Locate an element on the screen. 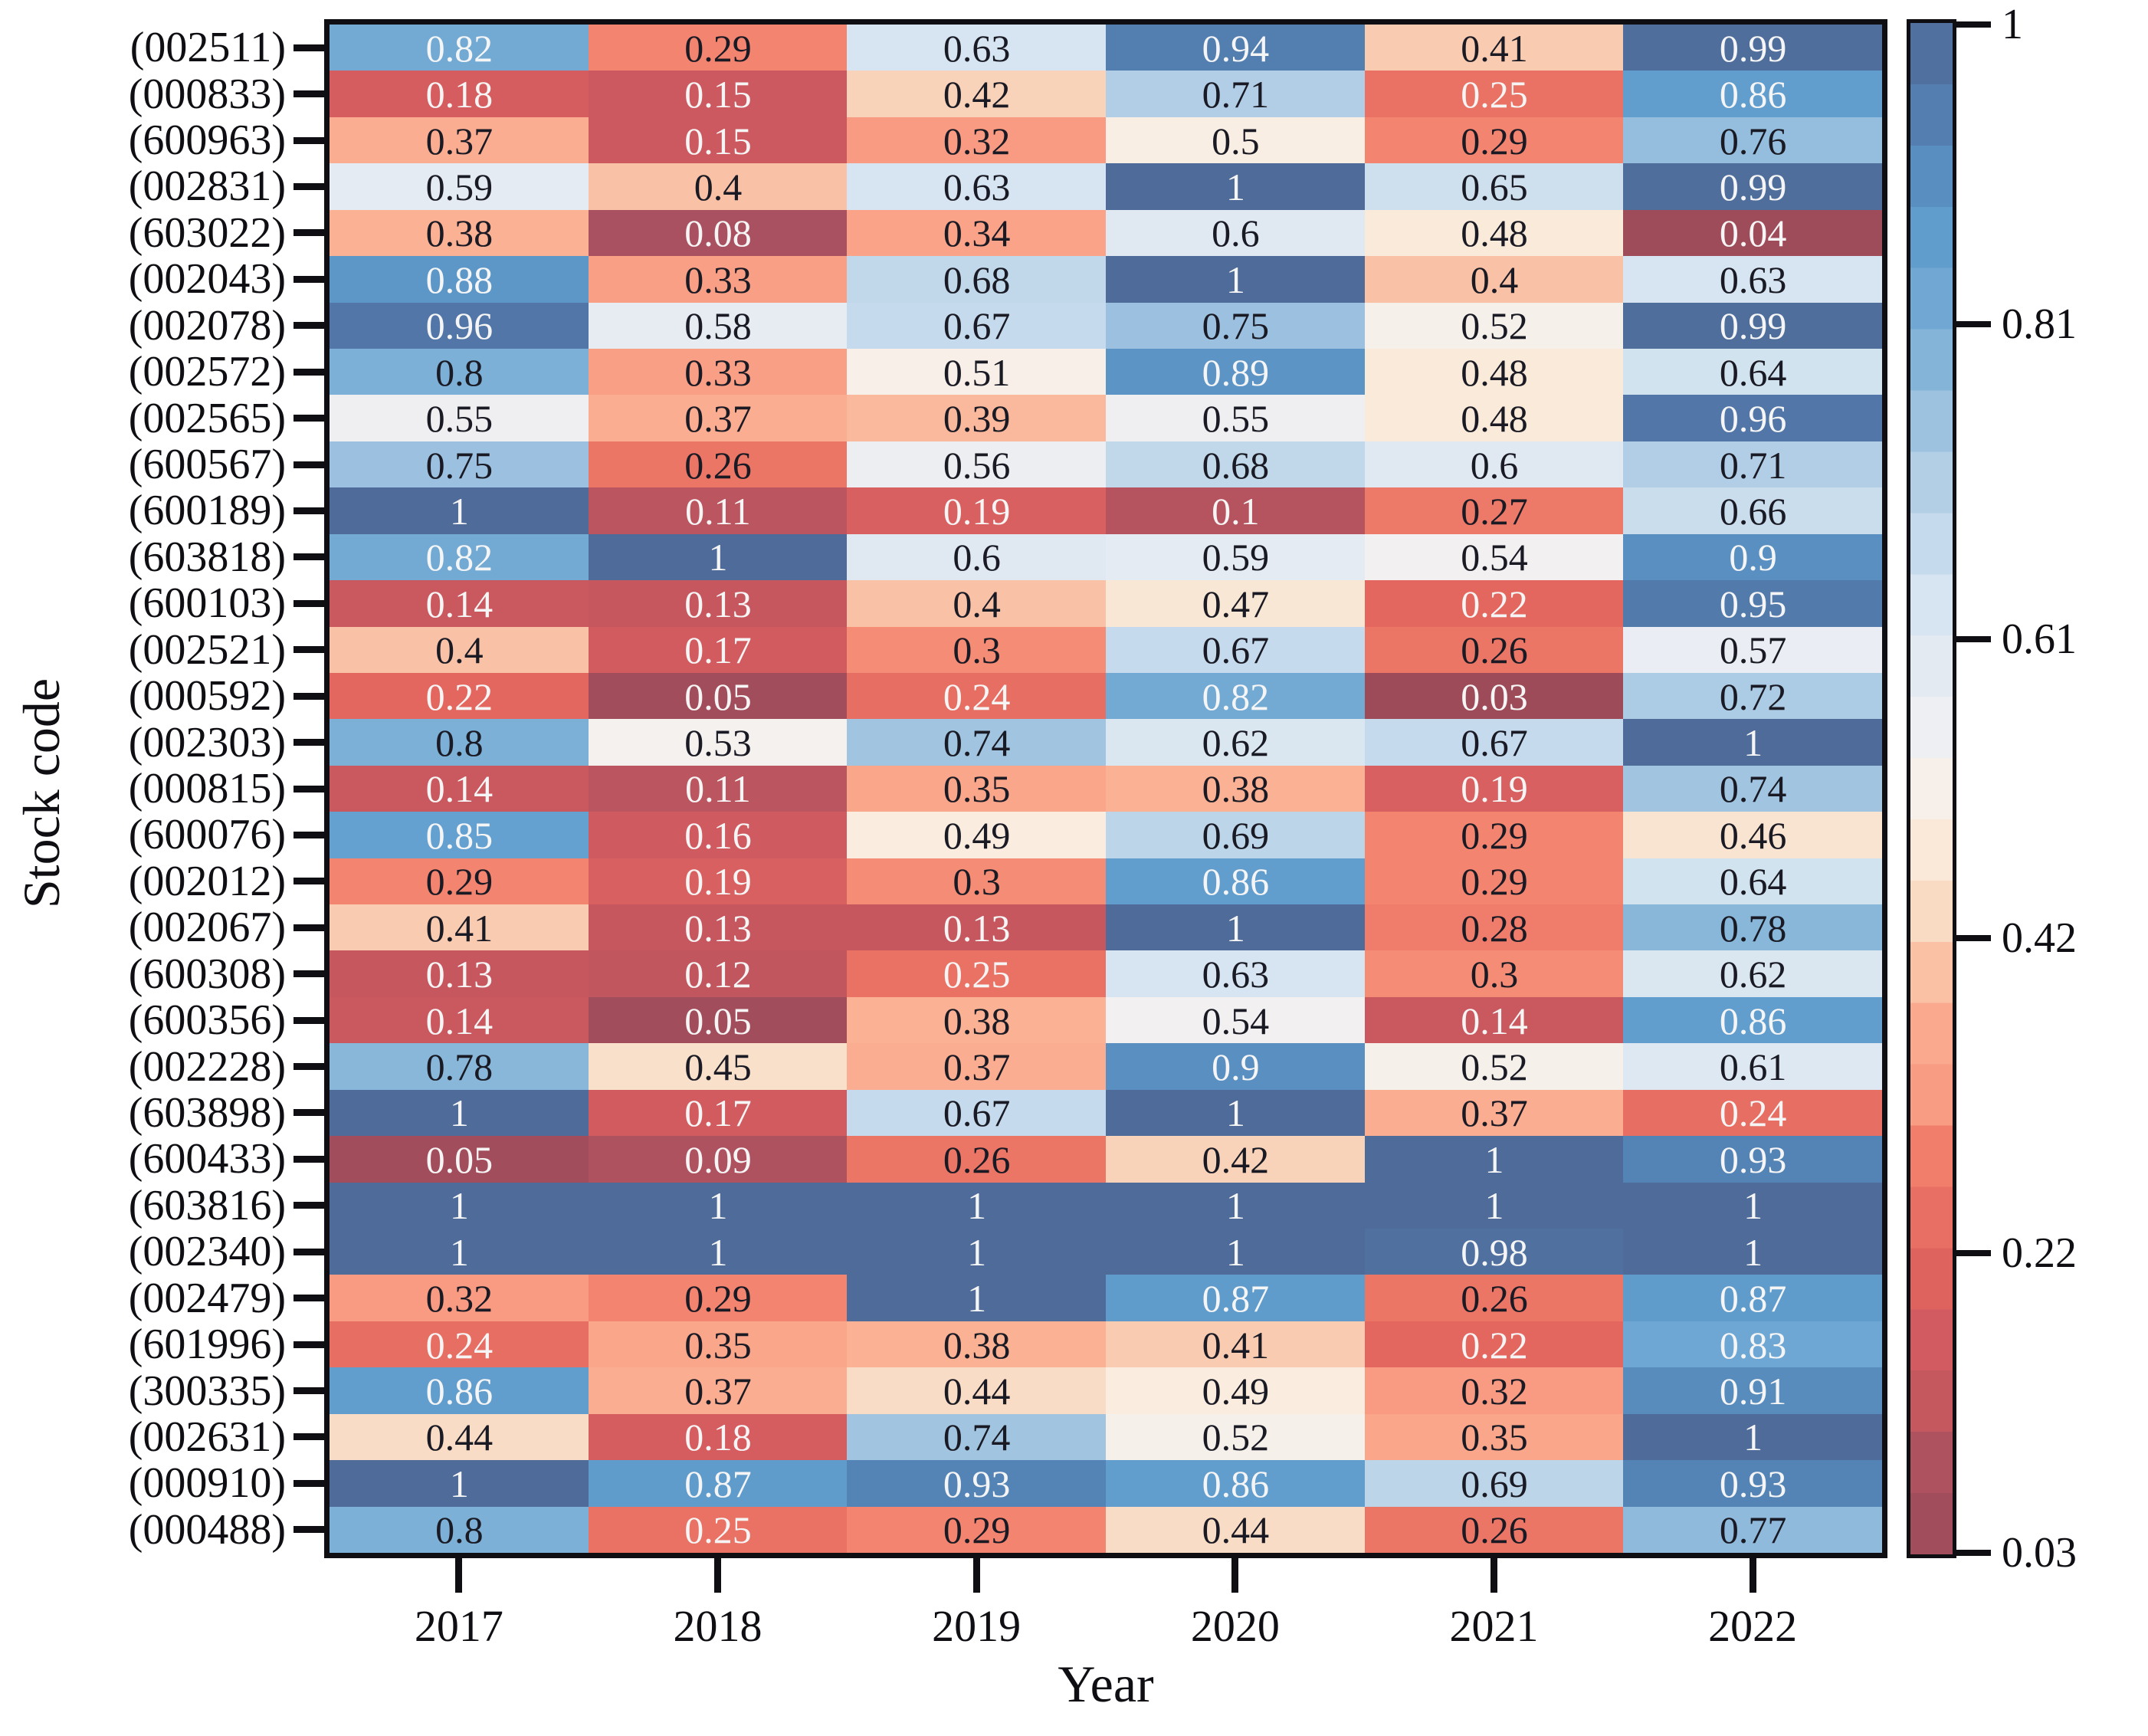 The image size is (2148, 1736). heatmap-cell: 0.6 is located at coordinates (1494, 465).